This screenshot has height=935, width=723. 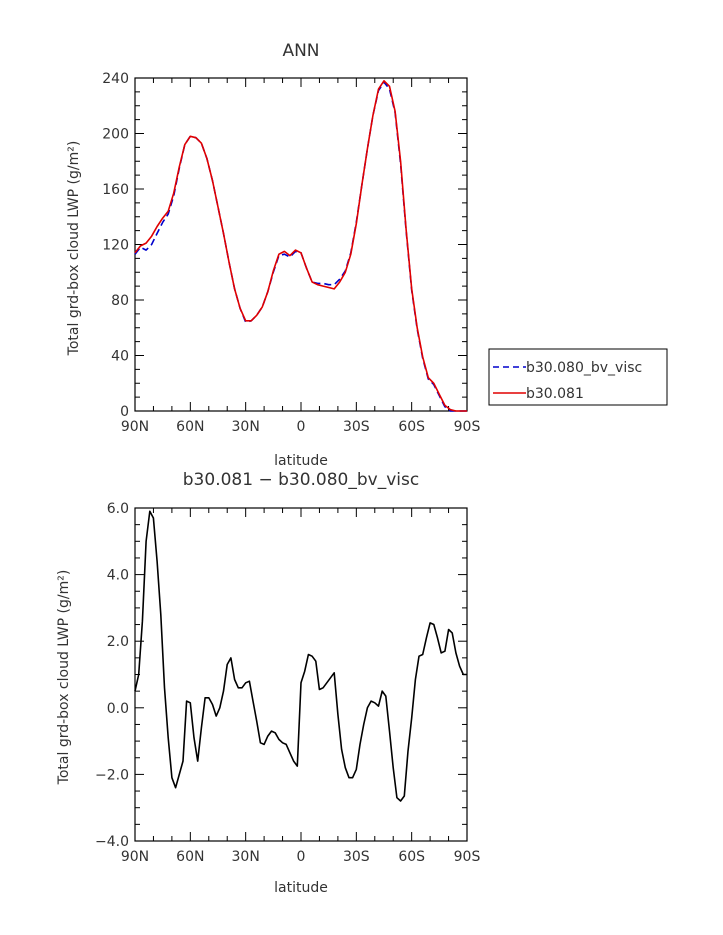 I want to click on bottom-y-axis-label: Total grd-box cloud LWP (g/m²), so click(x=64, y=678).